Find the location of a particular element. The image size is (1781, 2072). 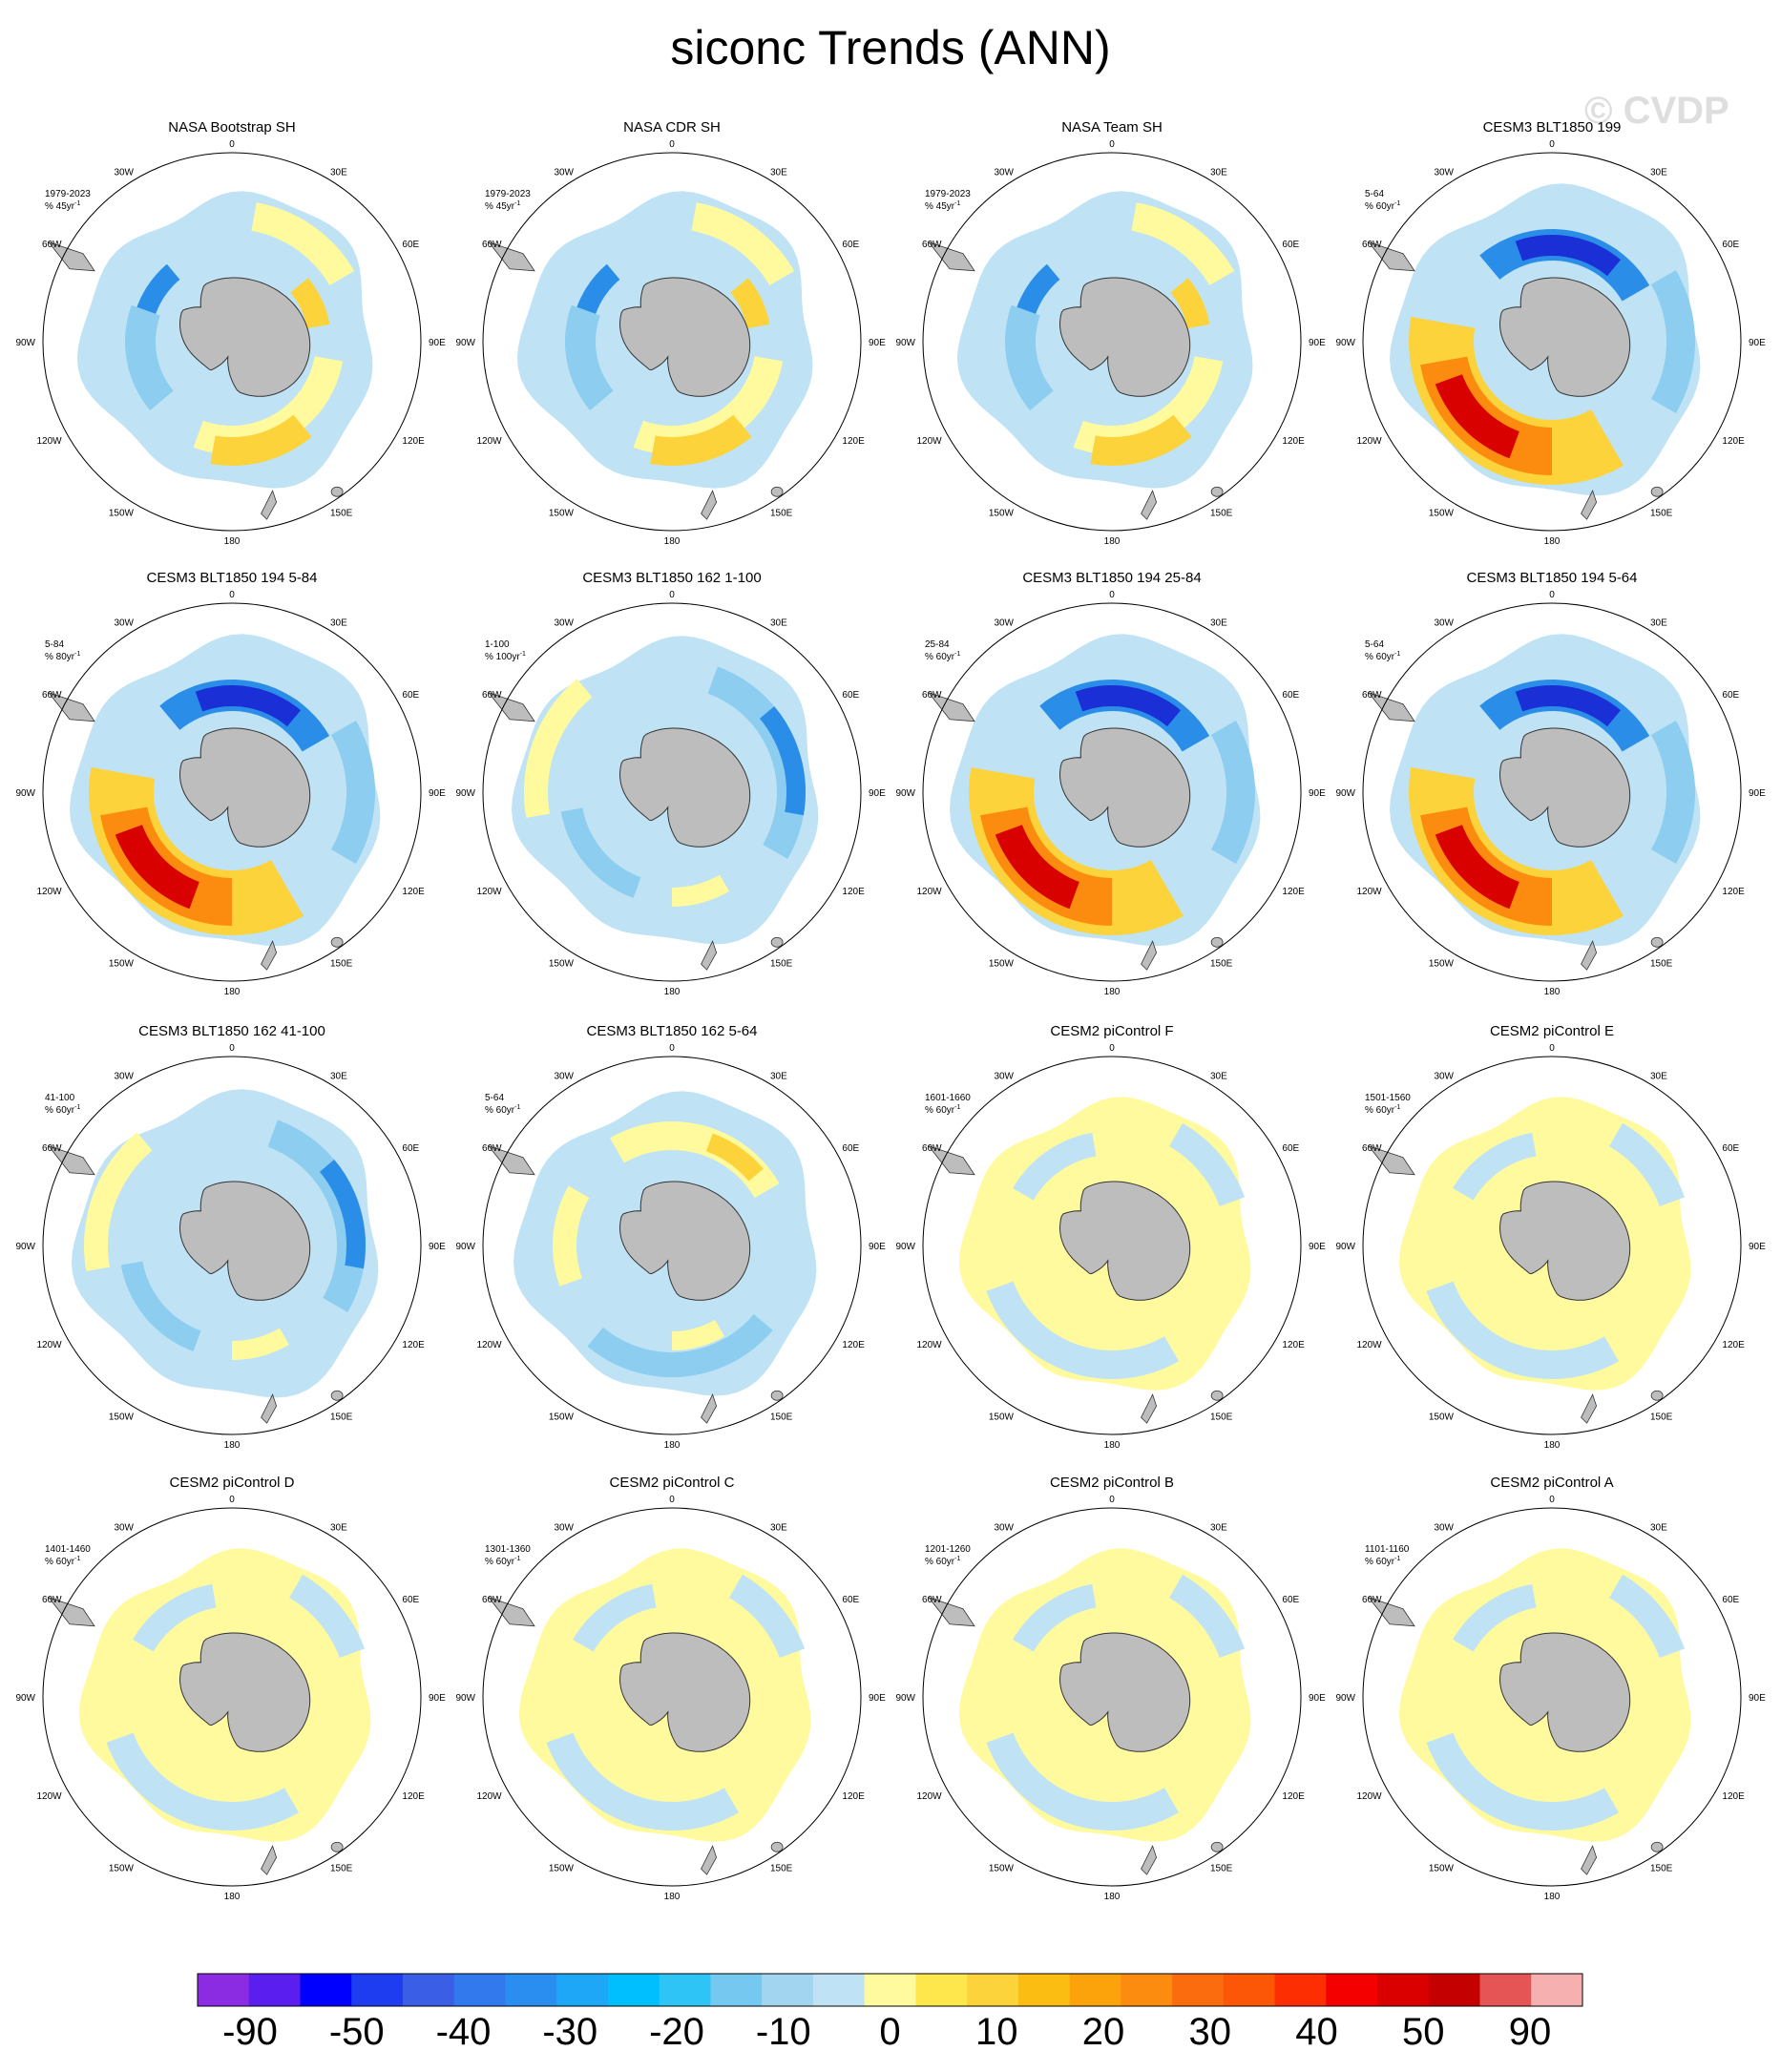

panel-title: NASA Team SH is located at coordinates (1112, 127).